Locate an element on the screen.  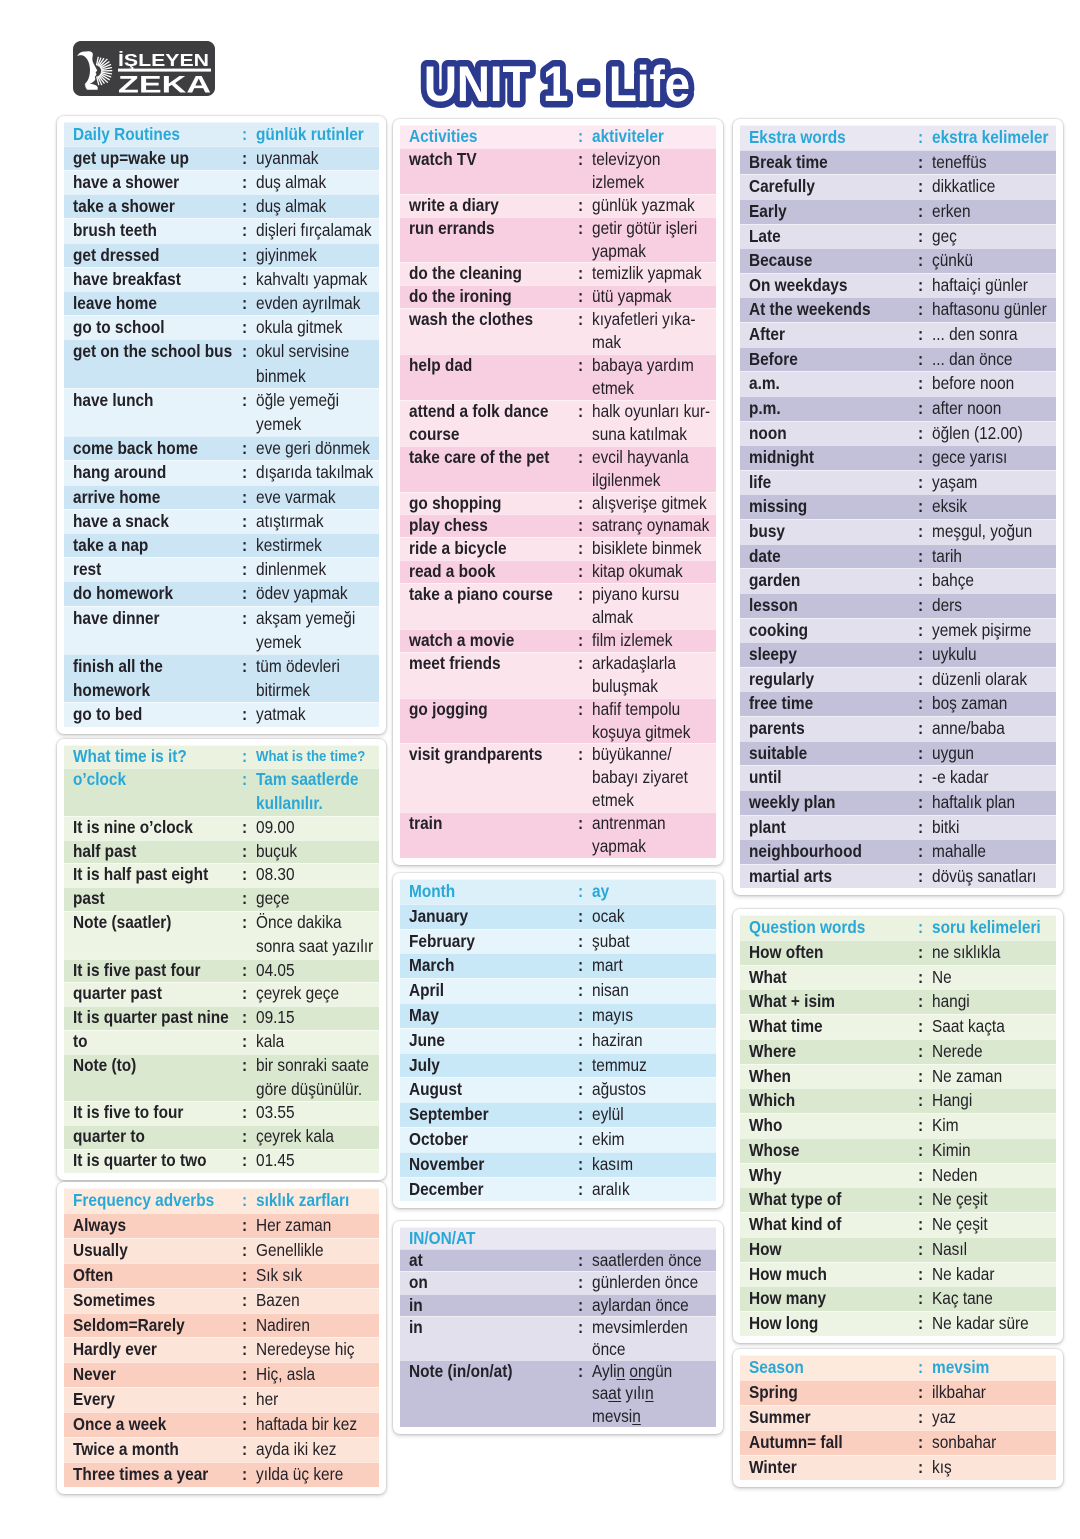
svg-text: İŞLEYEN is located at coordinates (163, 60).